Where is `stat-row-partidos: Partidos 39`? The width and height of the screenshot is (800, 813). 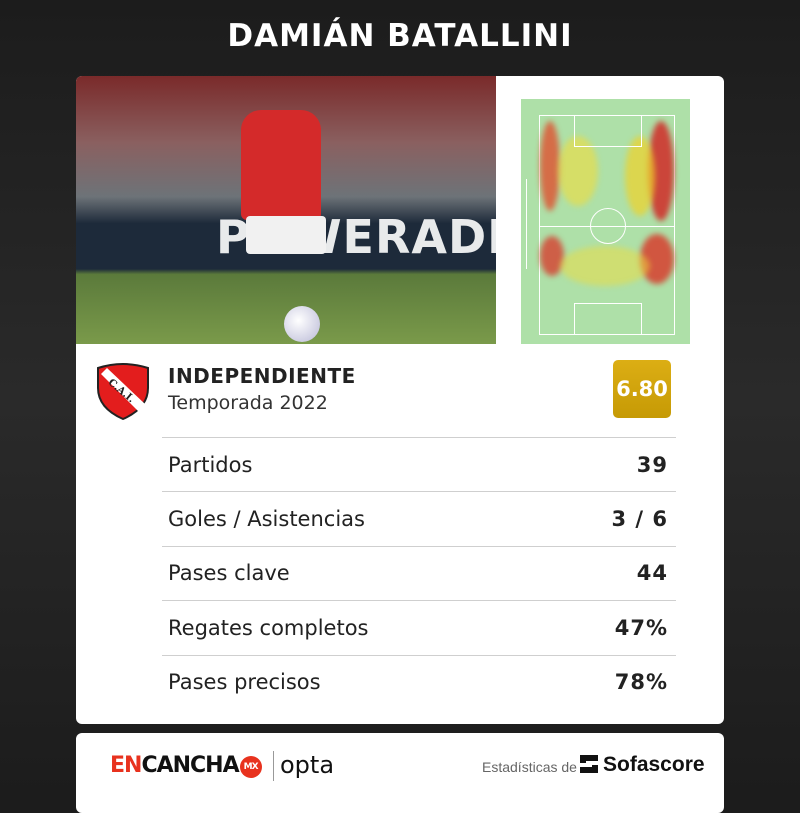 stat-row-partidos: Partidos 39 is located at coordinates (419, 464).